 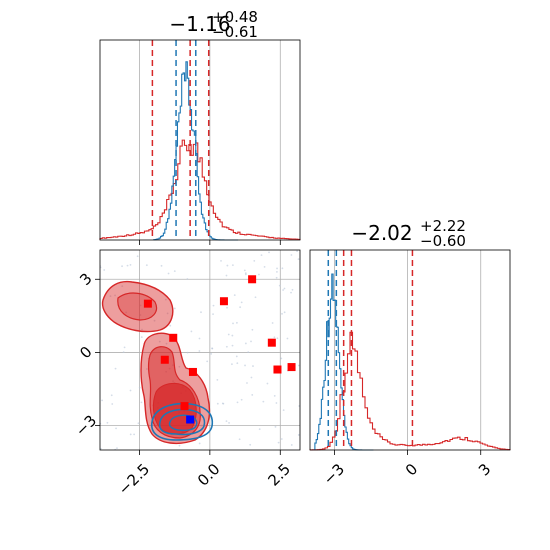 I want to click on scatter-ytick-label-2: −3, so click(x=86, y=425).